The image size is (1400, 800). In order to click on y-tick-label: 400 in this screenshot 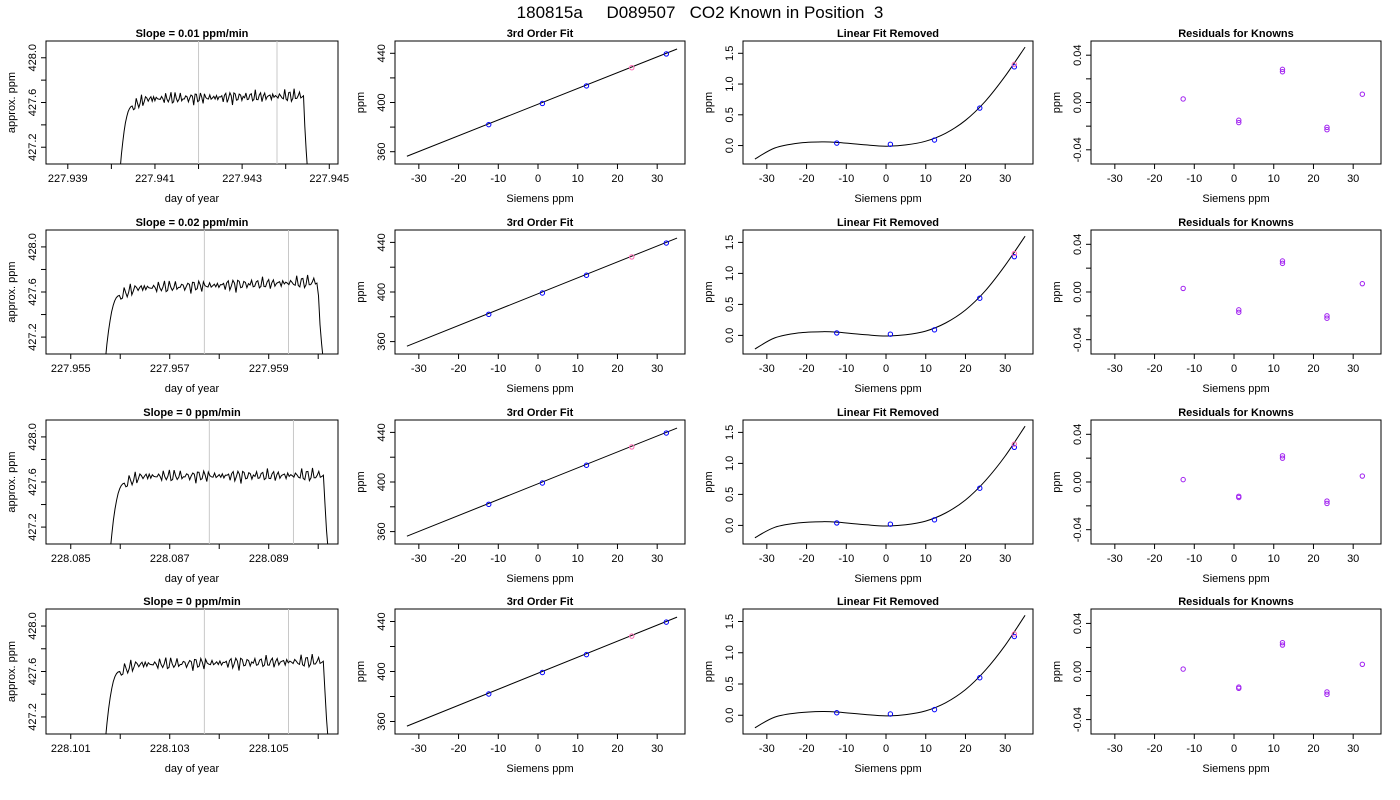, I will do `click(382, 292)`.